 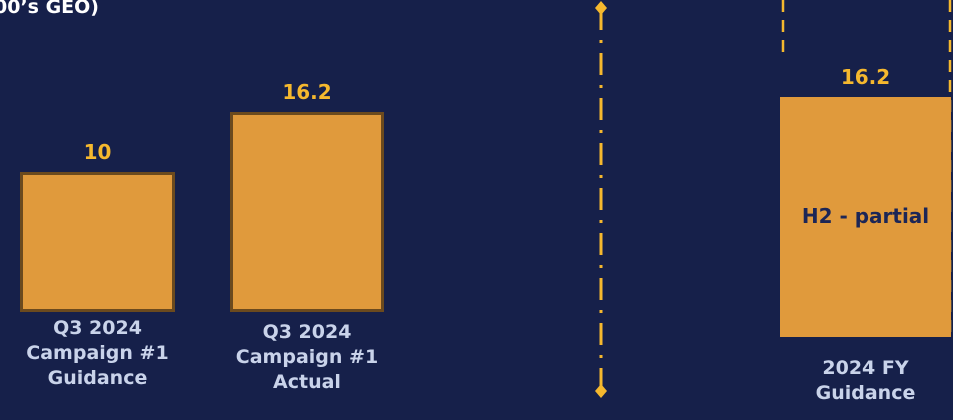 I want to click on x-tick-label: 2024 FY Guidance, so click(x=865, y=380).